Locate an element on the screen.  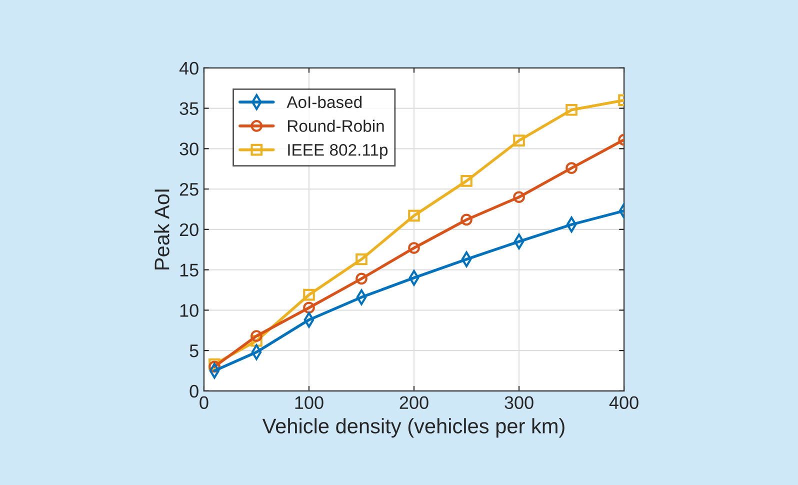
legend-label: AoI-based is located at coordinates (324, 102).